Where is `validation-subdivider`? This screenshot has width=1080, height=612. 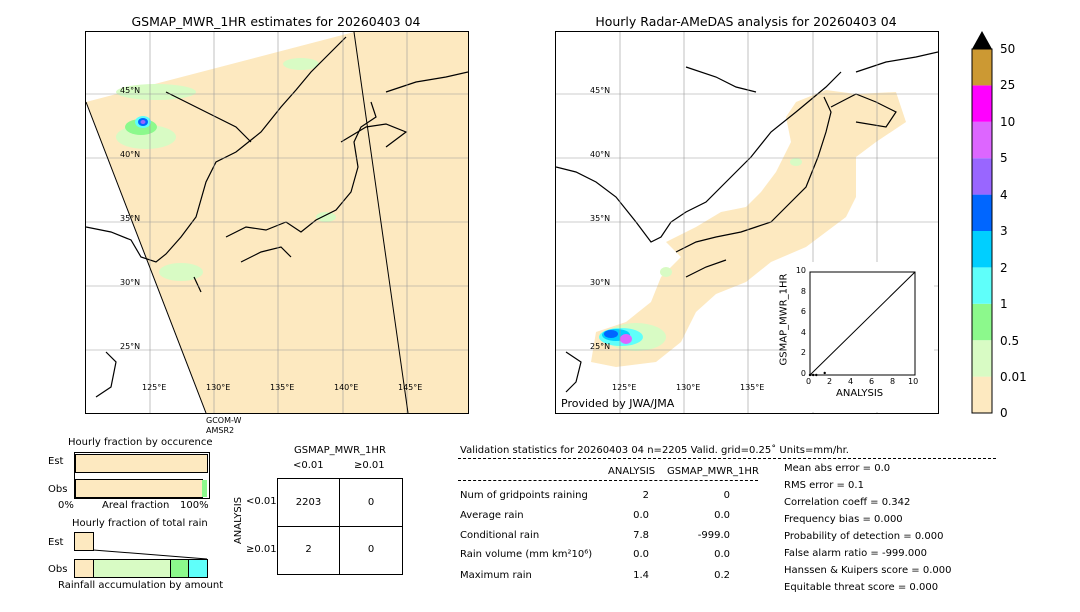
validation-subdivider is located at coordinates (608, 480).